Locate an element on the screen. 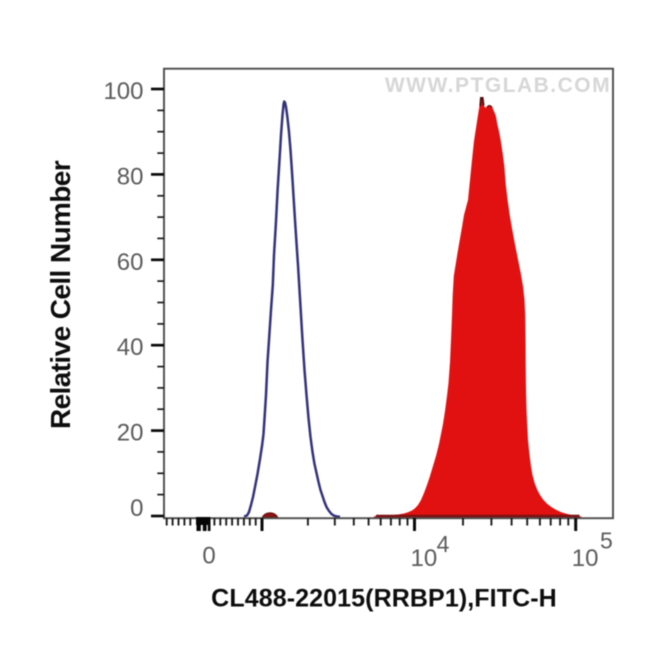 This screenshot has width=650, height=645. svg-text: CL488-22015(RRBP1),FITC-H is located at coordinates (384, 599).